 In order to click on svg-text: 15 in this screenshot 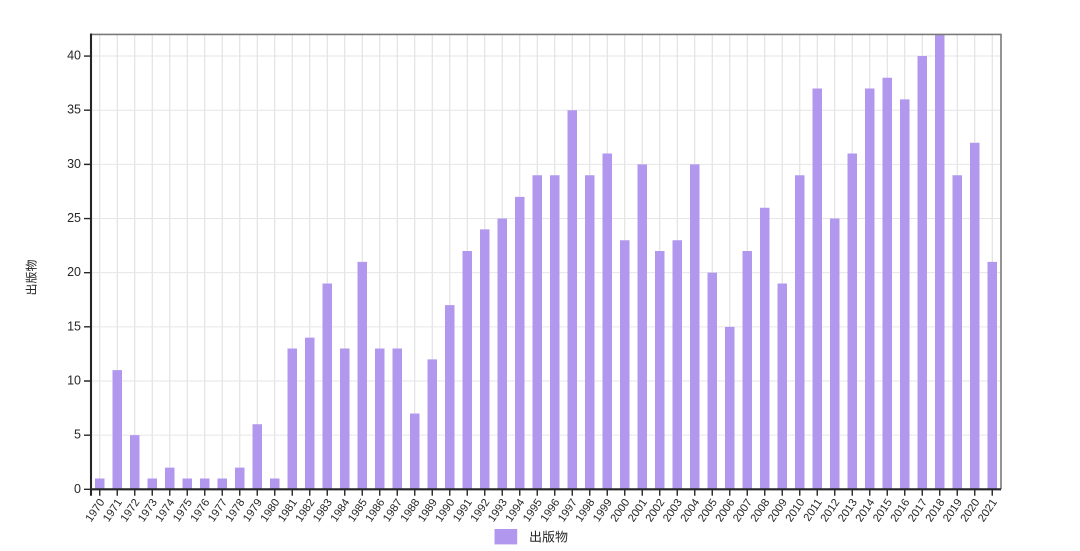, I will do `click(74, 326)`.